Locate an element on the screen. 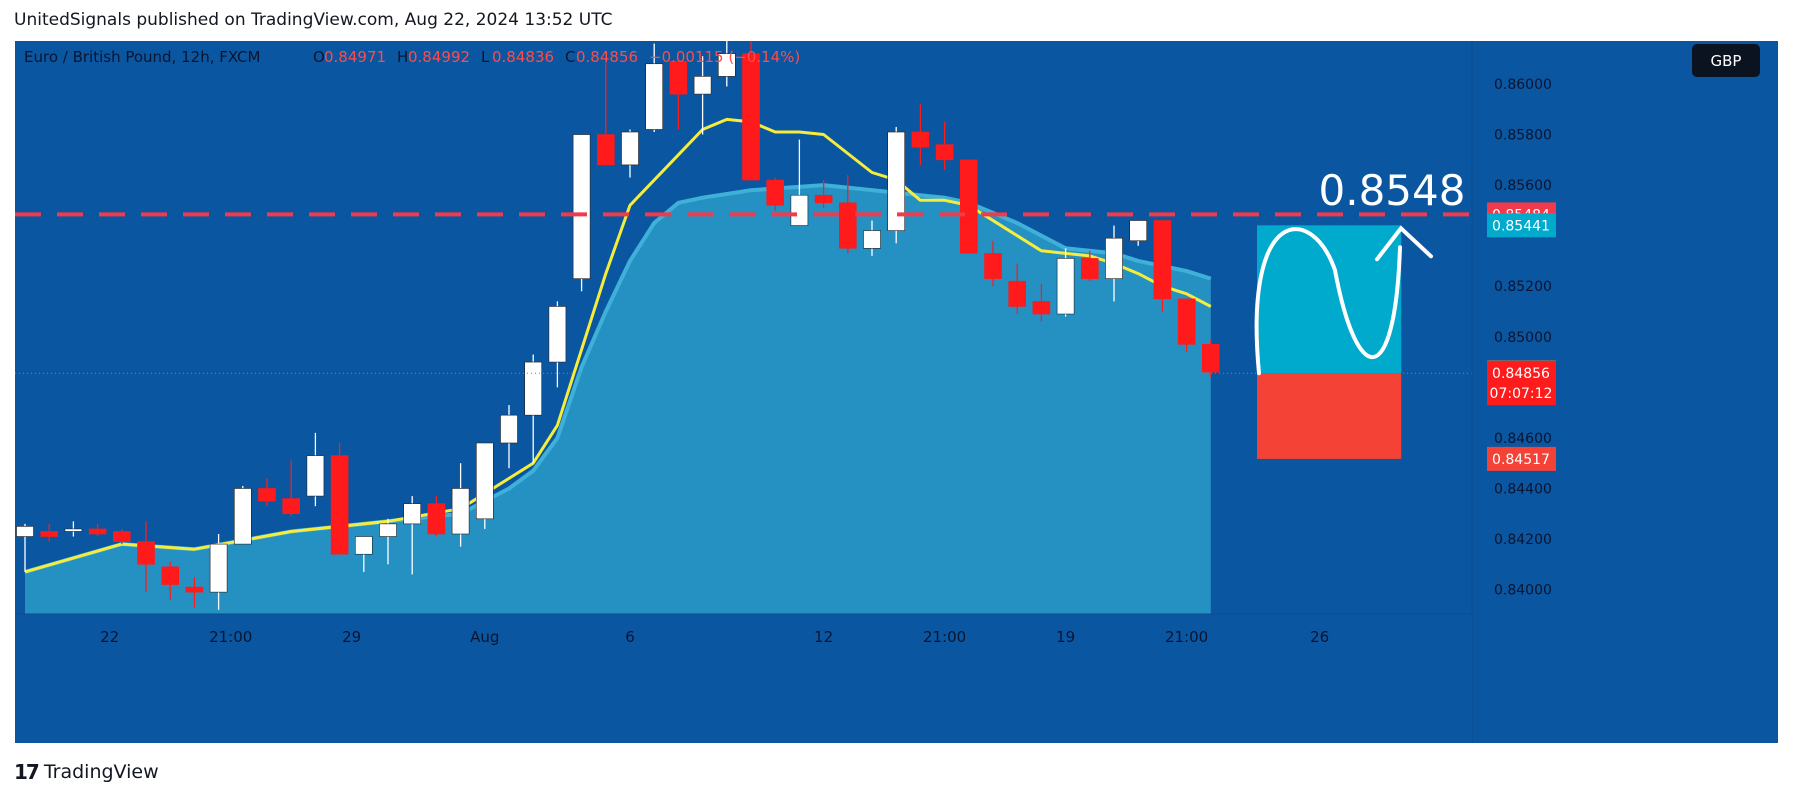  target-zone-box is located at coordinates (1329, 299).